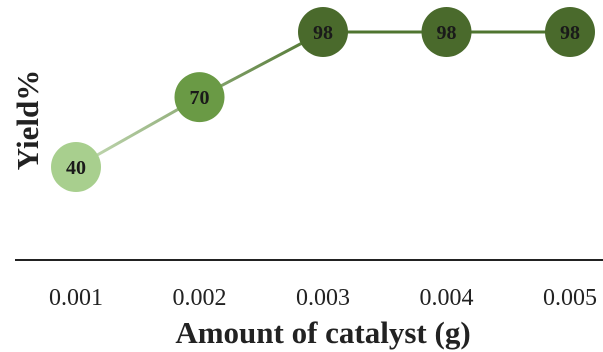  Describe the element at coordinates (322, 332) in the screenshot. I see `x-axis-title: Amount of catalyst (g)` at that location.